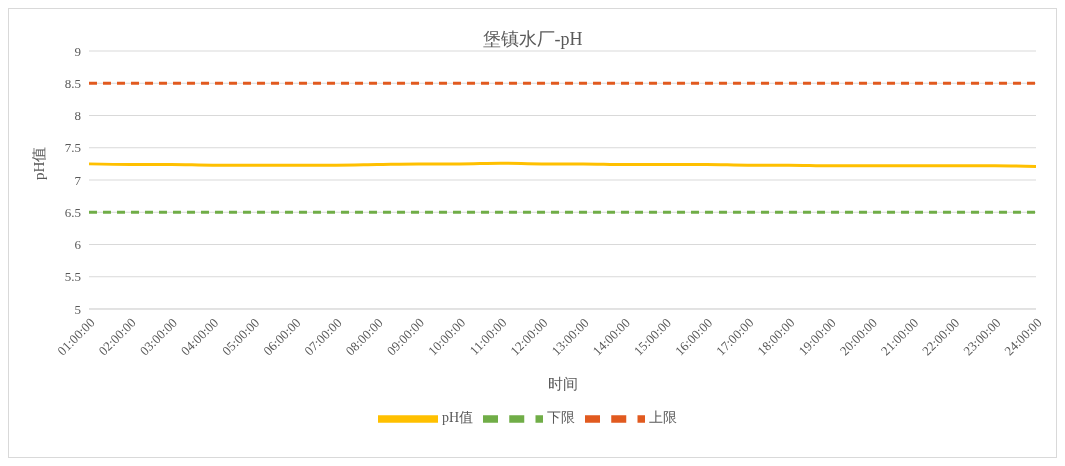 The height and width of the screenshot is (466, 1065). What do you see at coordinates (77, 309) in the screenshot?
I see `y-tick-label: 5` at bounding box center [77, 309].